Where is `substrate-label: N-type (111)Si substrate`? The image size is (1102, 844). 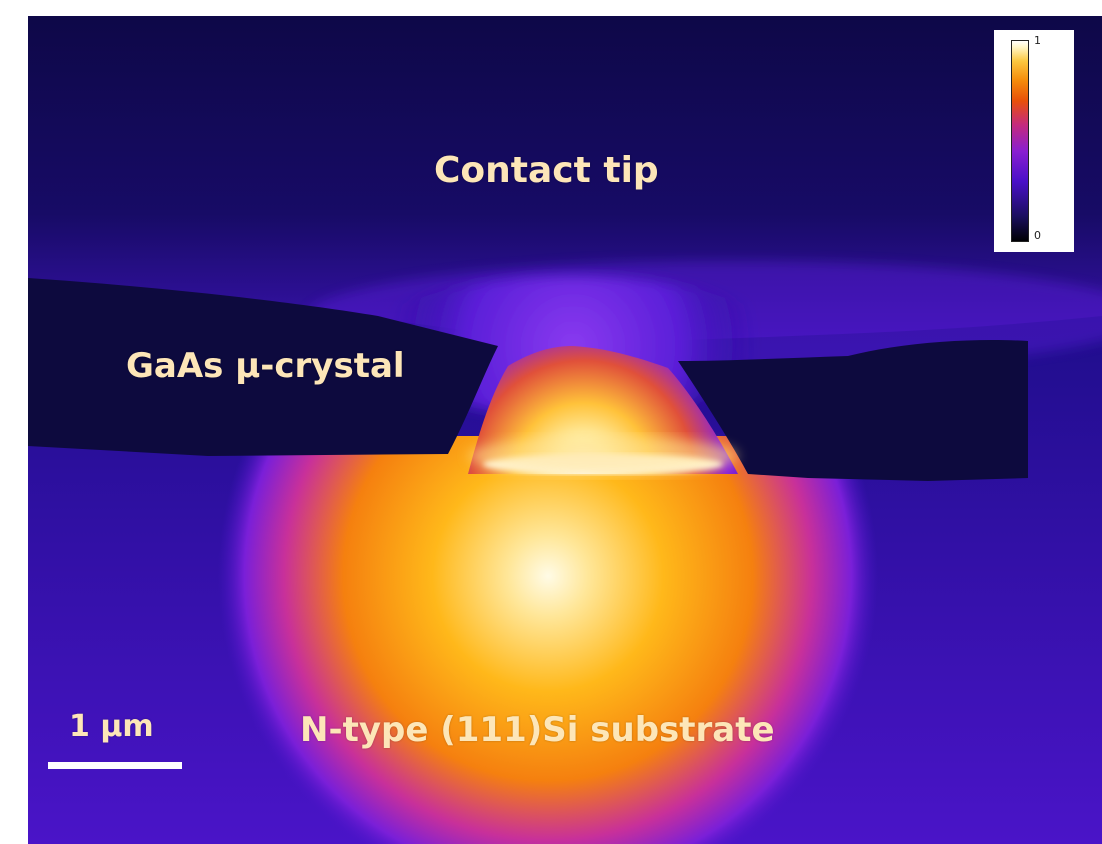 substrate-label: N-type (111)Si substrate is located at coordinates (537, 730).